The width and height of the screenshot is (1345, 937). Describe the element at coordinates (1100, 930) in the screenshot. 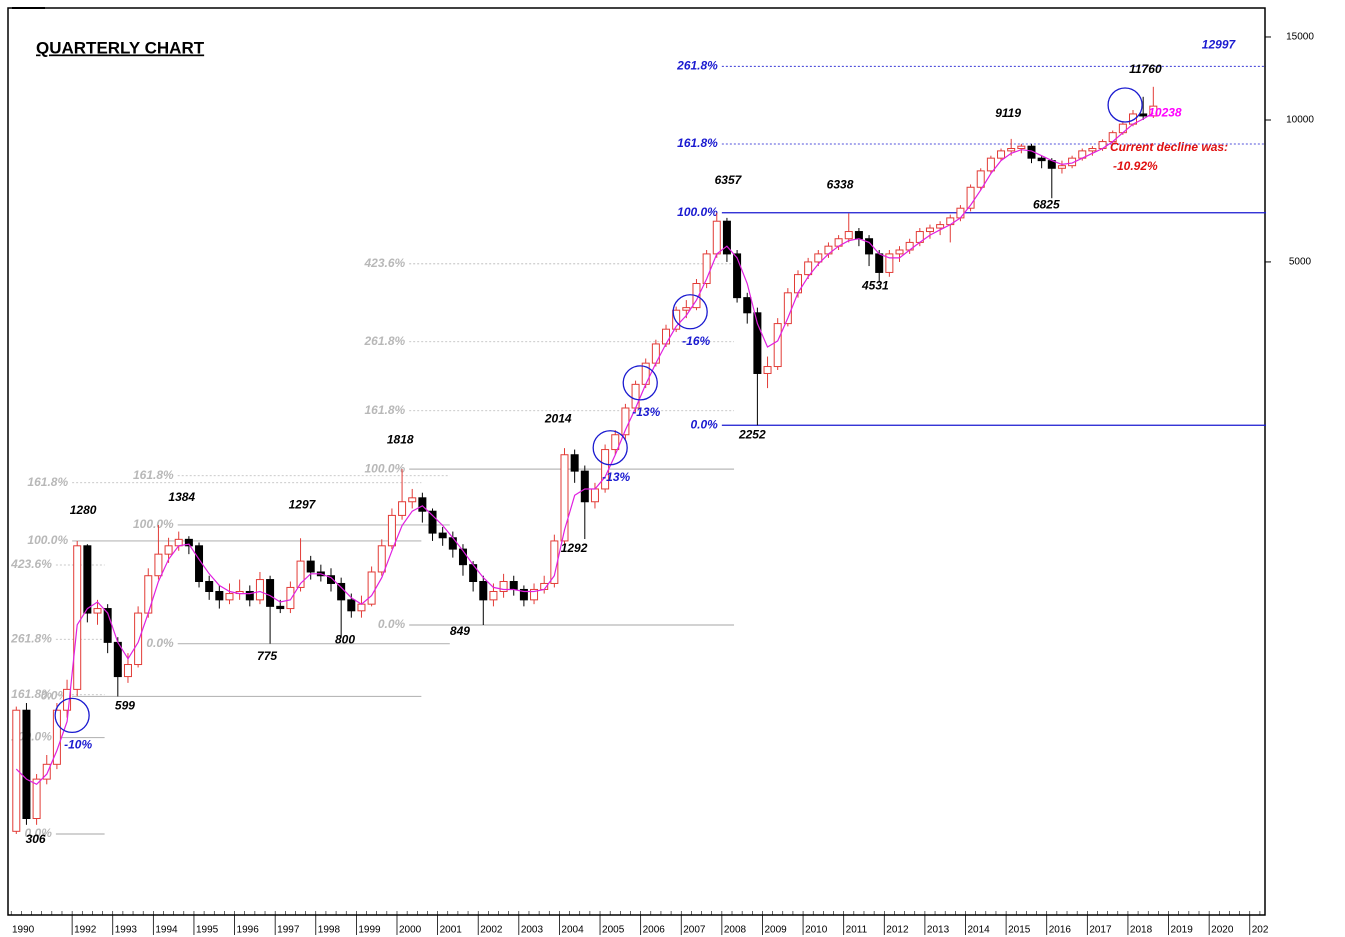

I see `x-tick-label: 2017` at that location.